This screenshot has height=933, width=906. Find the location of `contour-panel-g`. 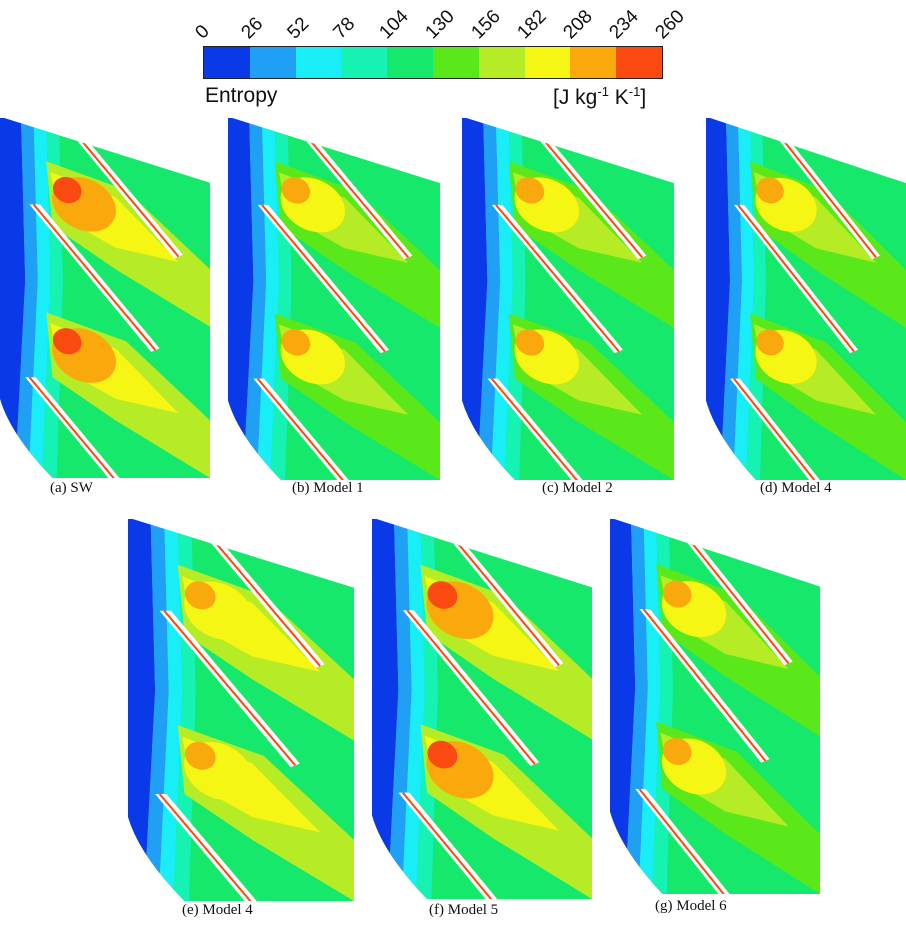

contour-panel-g is located at coordinates (715, 706).